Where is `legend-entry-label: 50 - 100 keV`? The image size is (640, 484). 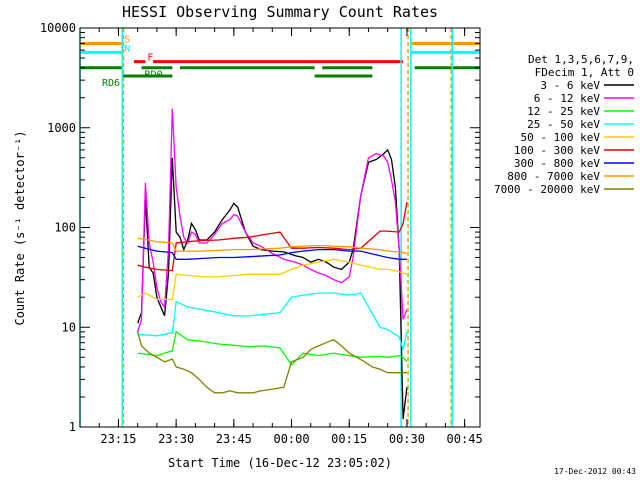
legend-entry-label: 50 - 100 keV is located at coordinates (561, 137).